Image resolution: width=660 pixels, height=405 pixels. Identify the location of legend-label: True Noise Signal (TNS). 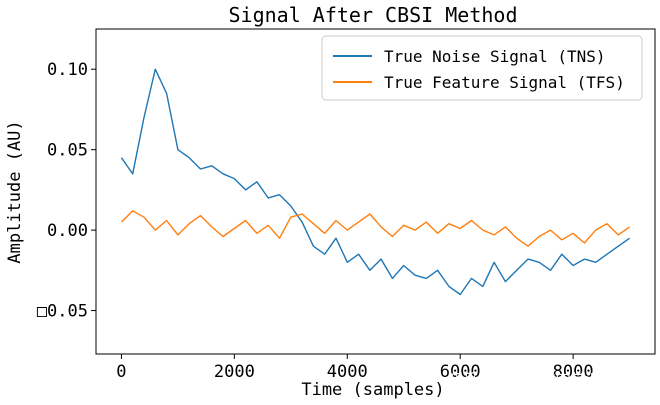
(495, 56).